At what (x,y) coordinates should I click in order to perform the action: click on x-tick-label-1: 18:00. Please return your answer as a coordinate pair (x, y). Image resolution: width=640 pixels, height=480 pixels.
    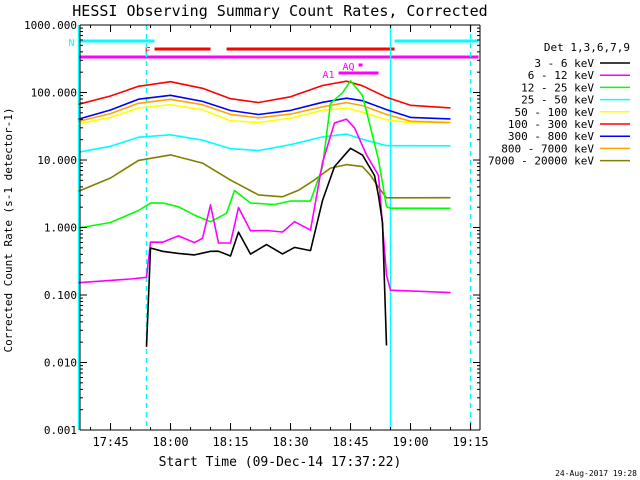
    Looking at the image, I should click on (170, 442).